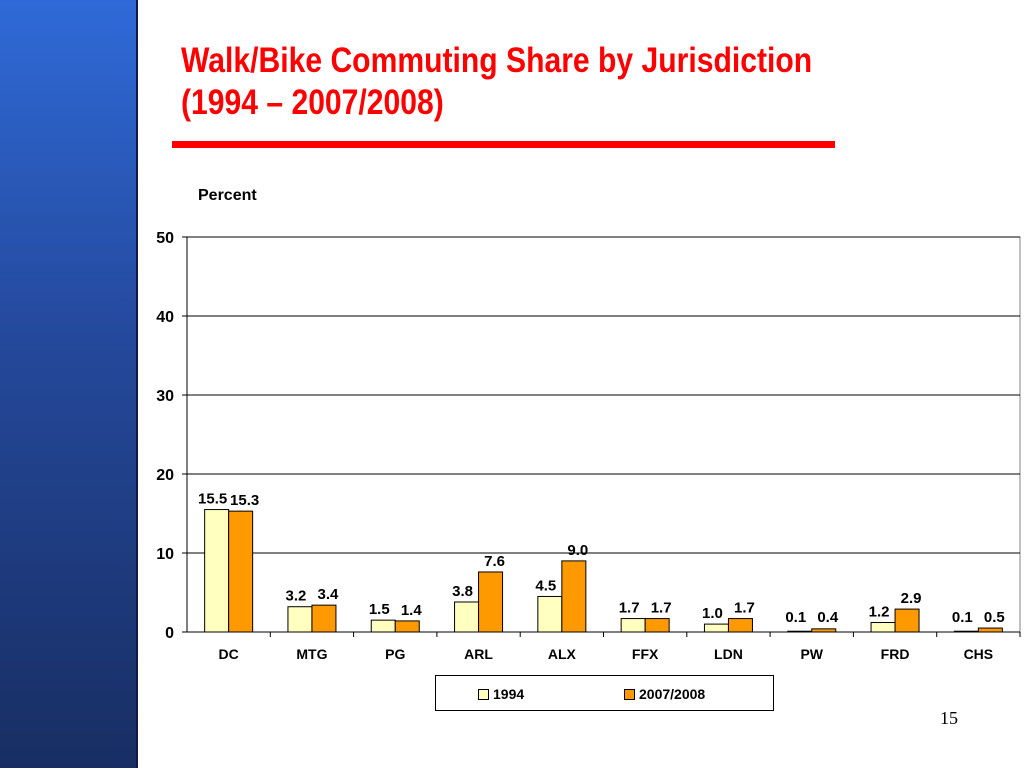 The height and width of the screenshot is (768, 1024). What do you see at coordinates (509, 694) in the screenshot?
I see `legend-label-1994: 1994` at bounding box center [509, 694].